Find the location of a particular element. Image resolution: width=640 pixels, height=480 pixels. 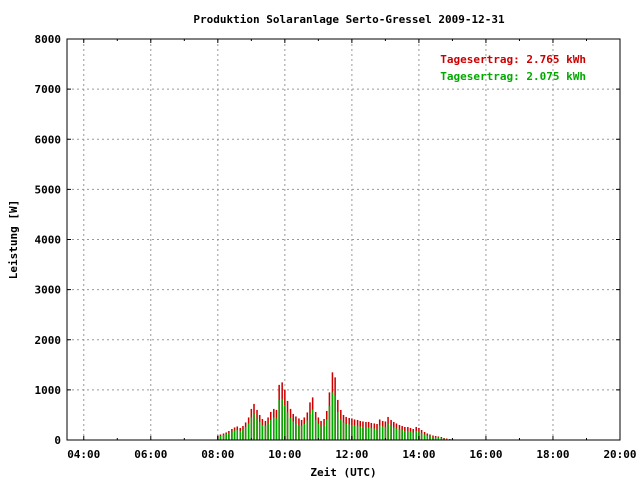

x-tick-label: 06:00 is located at coordinates (150, 454).